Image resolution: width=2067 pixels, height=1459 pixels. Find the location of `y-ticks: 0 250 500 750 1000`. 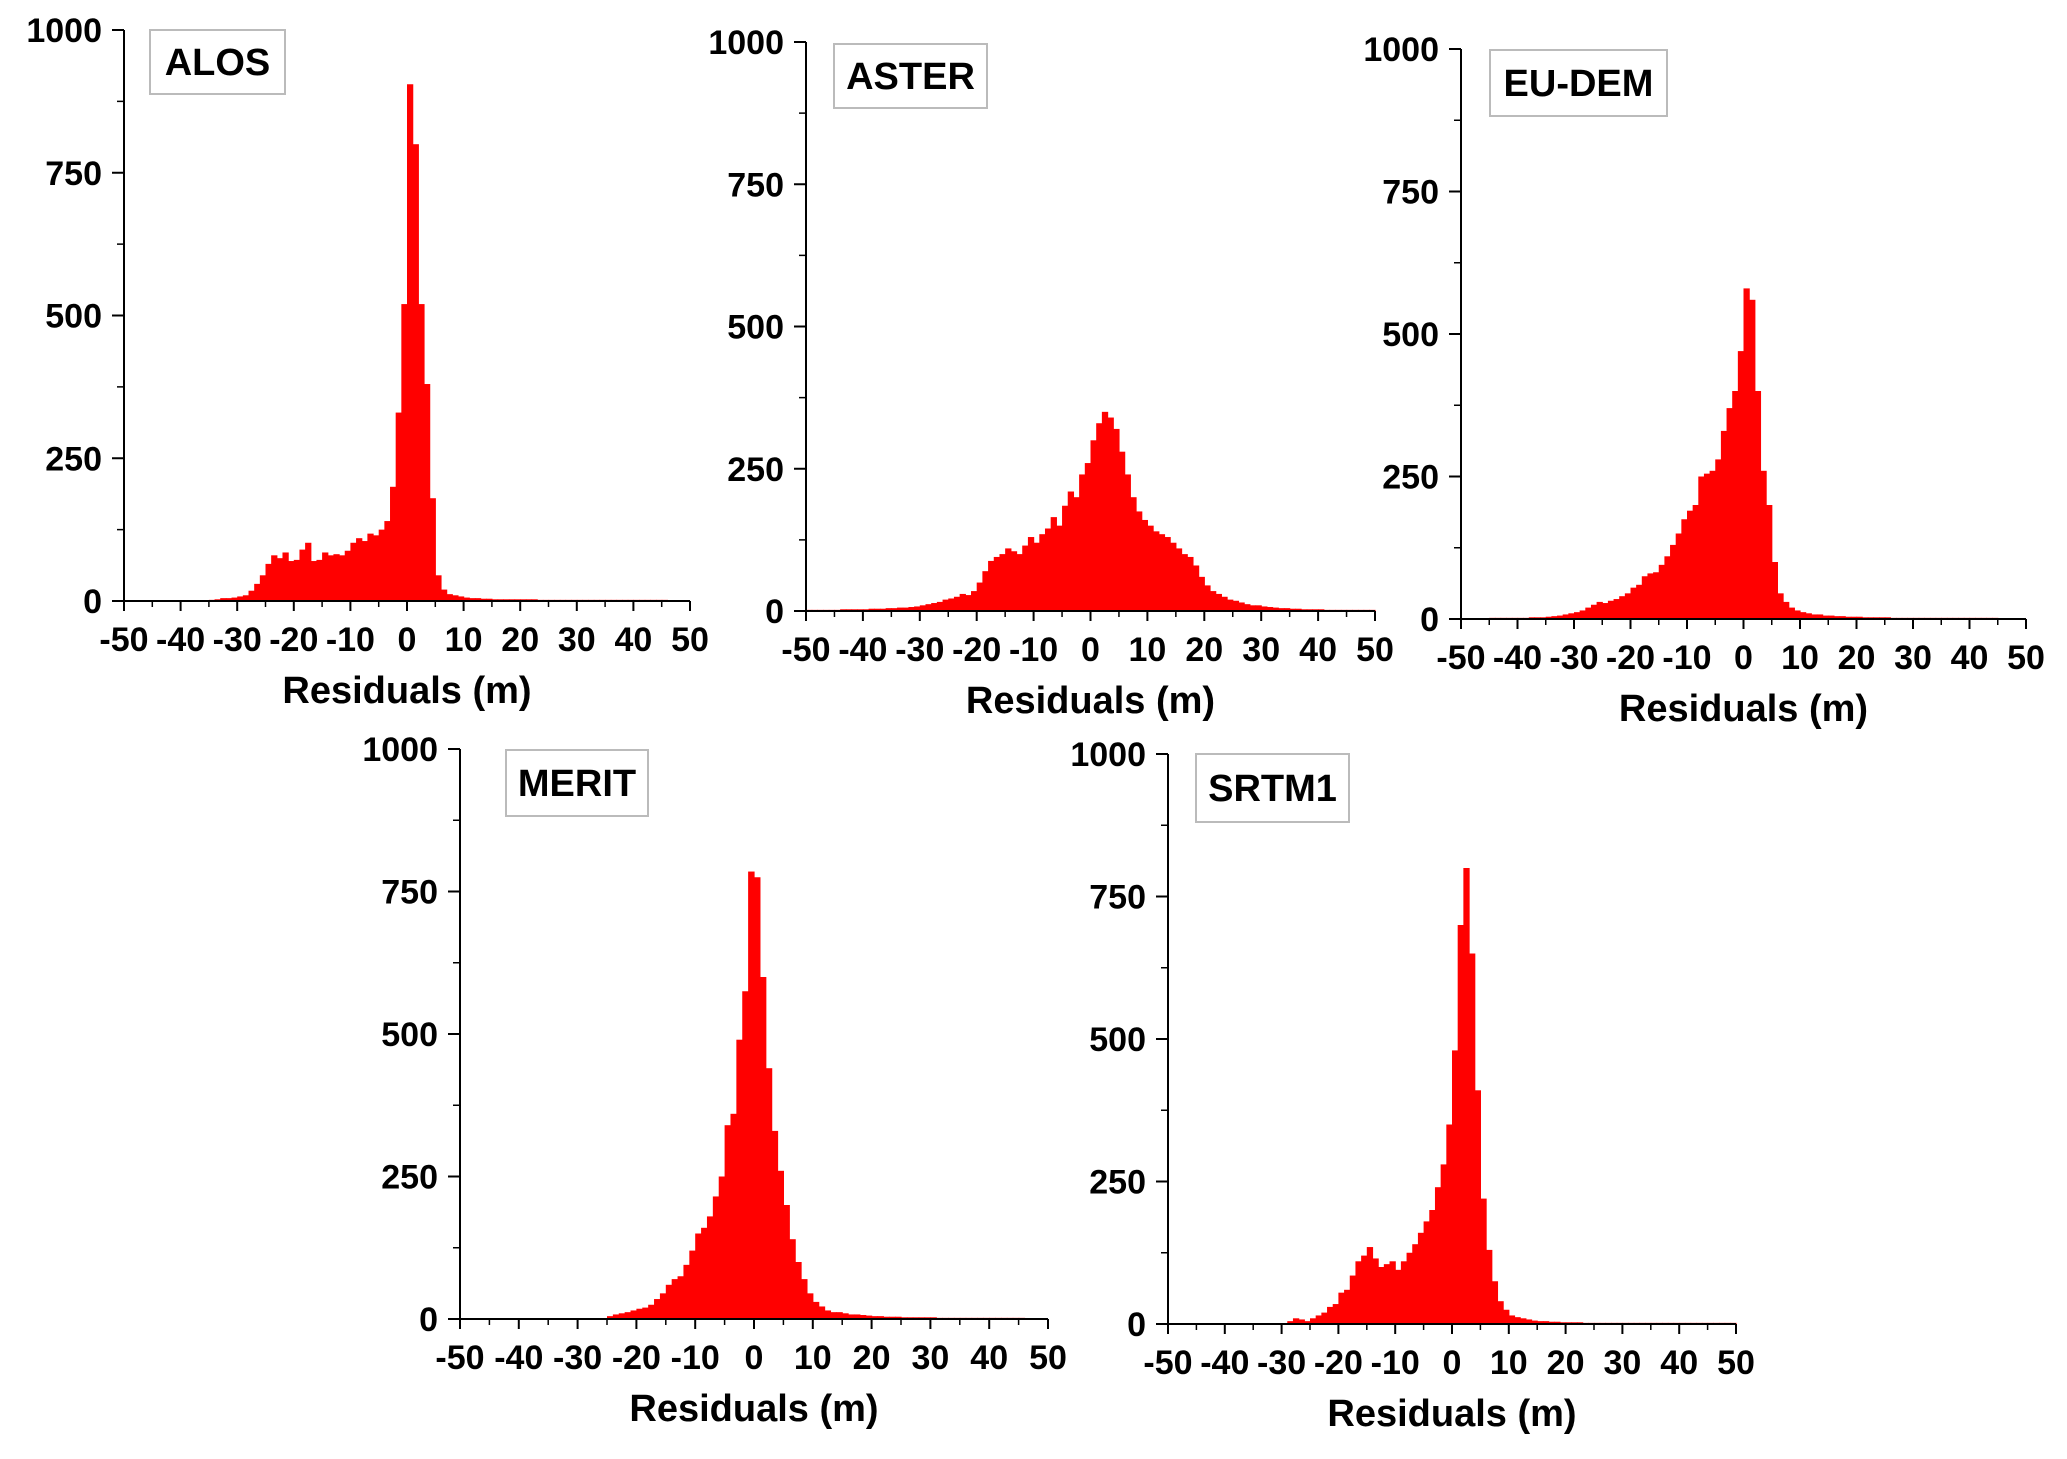

y-ticks: 0 250 500 750 1000 is located at coordinates (75, 316).